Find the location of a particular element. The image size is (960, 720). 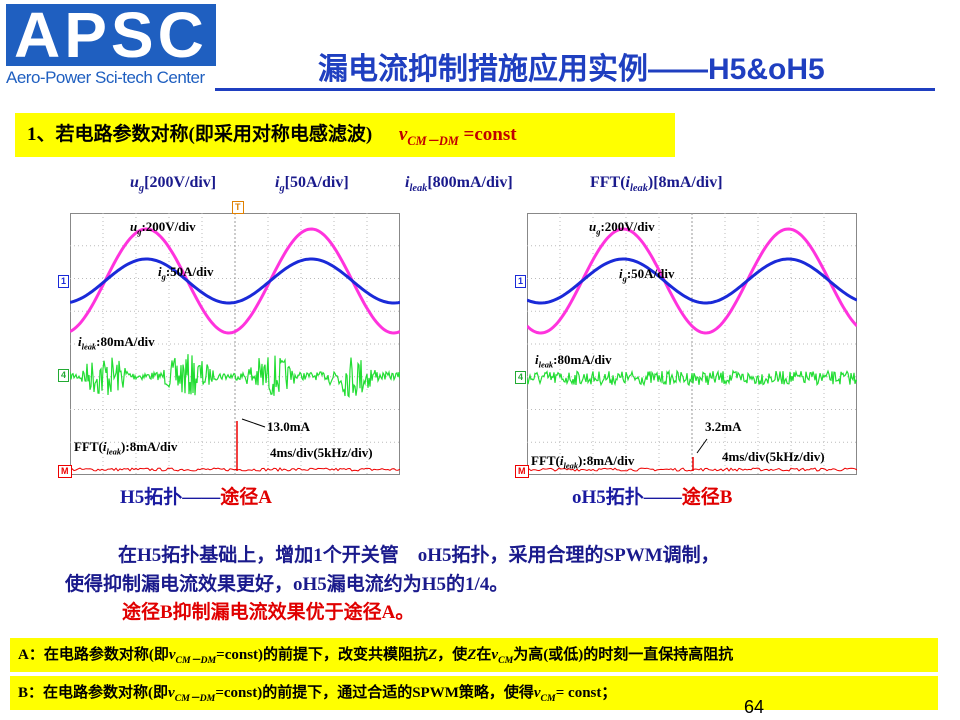

fft-spectrum is located at coordinates (235, 469).